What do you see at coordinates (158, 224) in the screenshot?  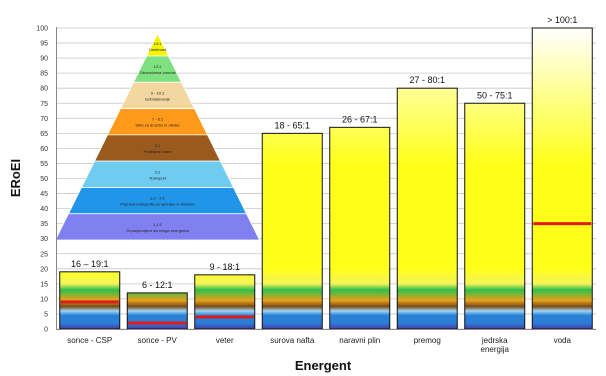 I see `pyramid-ratio: 1,1:1` at bounding box center [158, 224].